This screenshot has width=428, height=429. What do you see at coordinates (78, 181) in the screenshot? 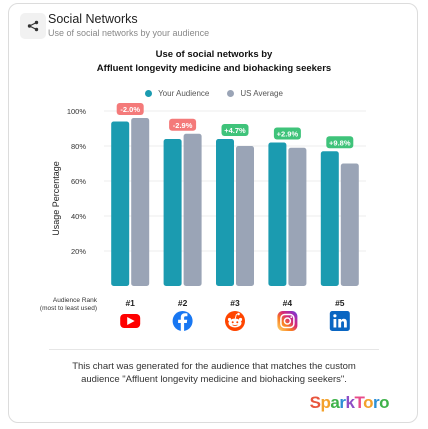
I see `y-tick-label: 60%` at bounding box center [78, 181].